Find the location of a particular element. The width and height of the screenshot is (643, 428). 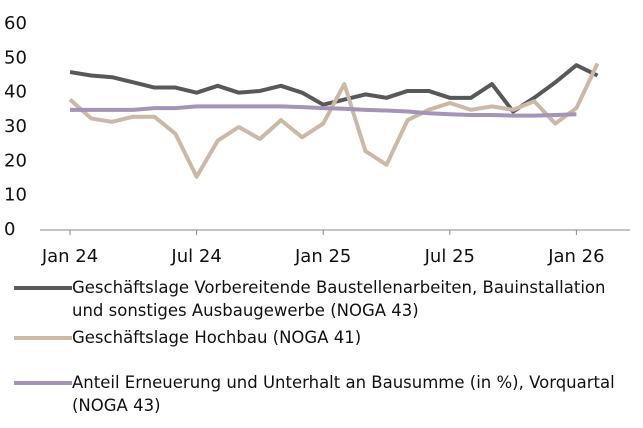

legend-entry: Geschäftslage Hochbau (NOGA 41) is located at coordinates (326, 337).